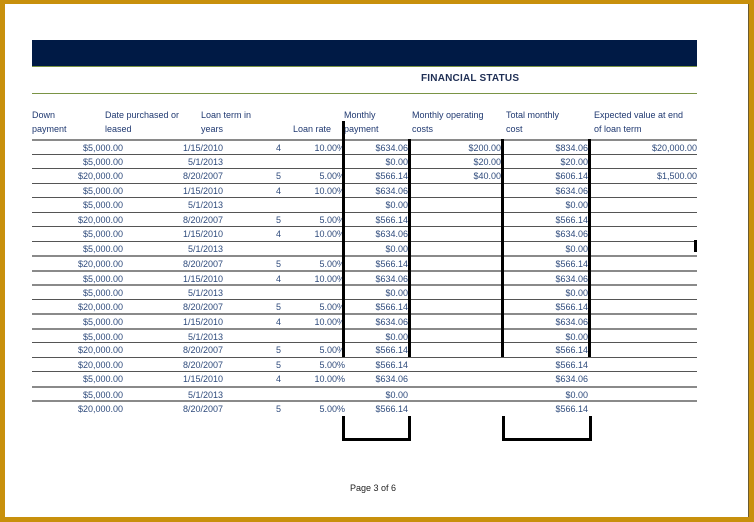  What do you see at coordinates (571, 176) in the screenshot?
I see `cell-tot: $606.14` at bounding box center [571, 176].